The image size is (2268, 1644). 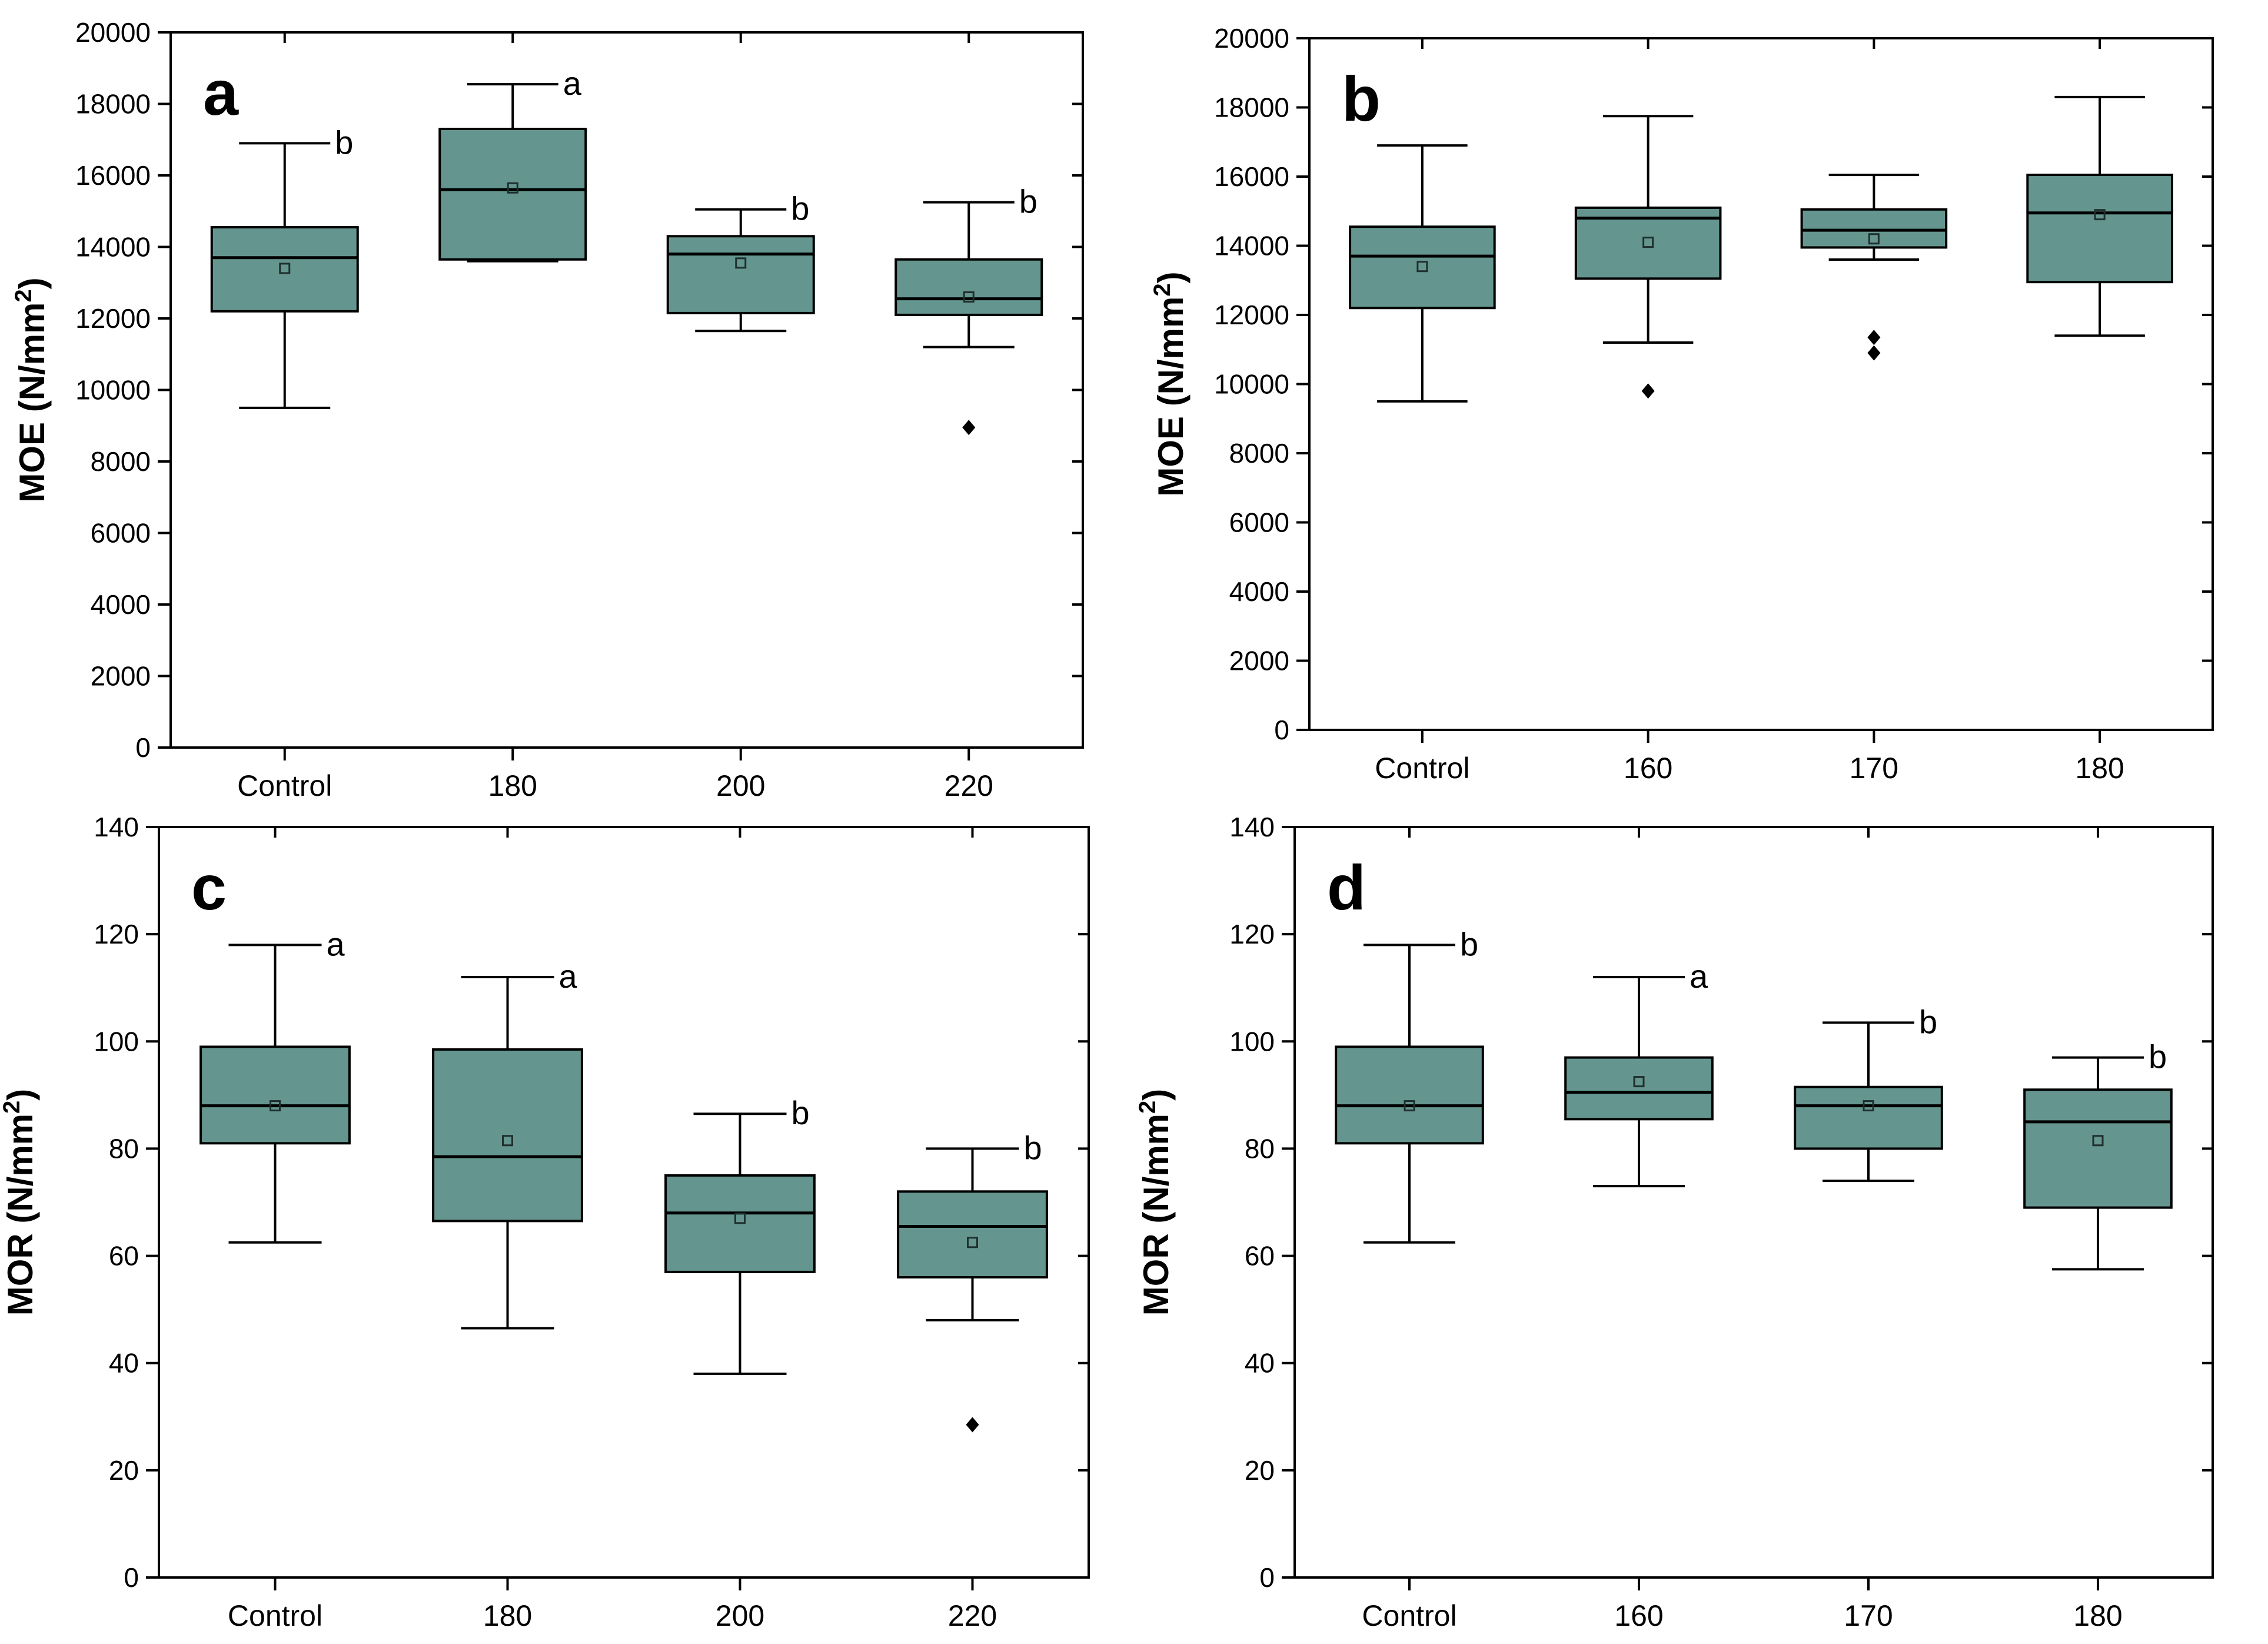 What do you see at coordinates (1170, 397) in the screenshot?
I see `y-axis-title-text: MOE (N/mm` at bounding box center [1170, 397].